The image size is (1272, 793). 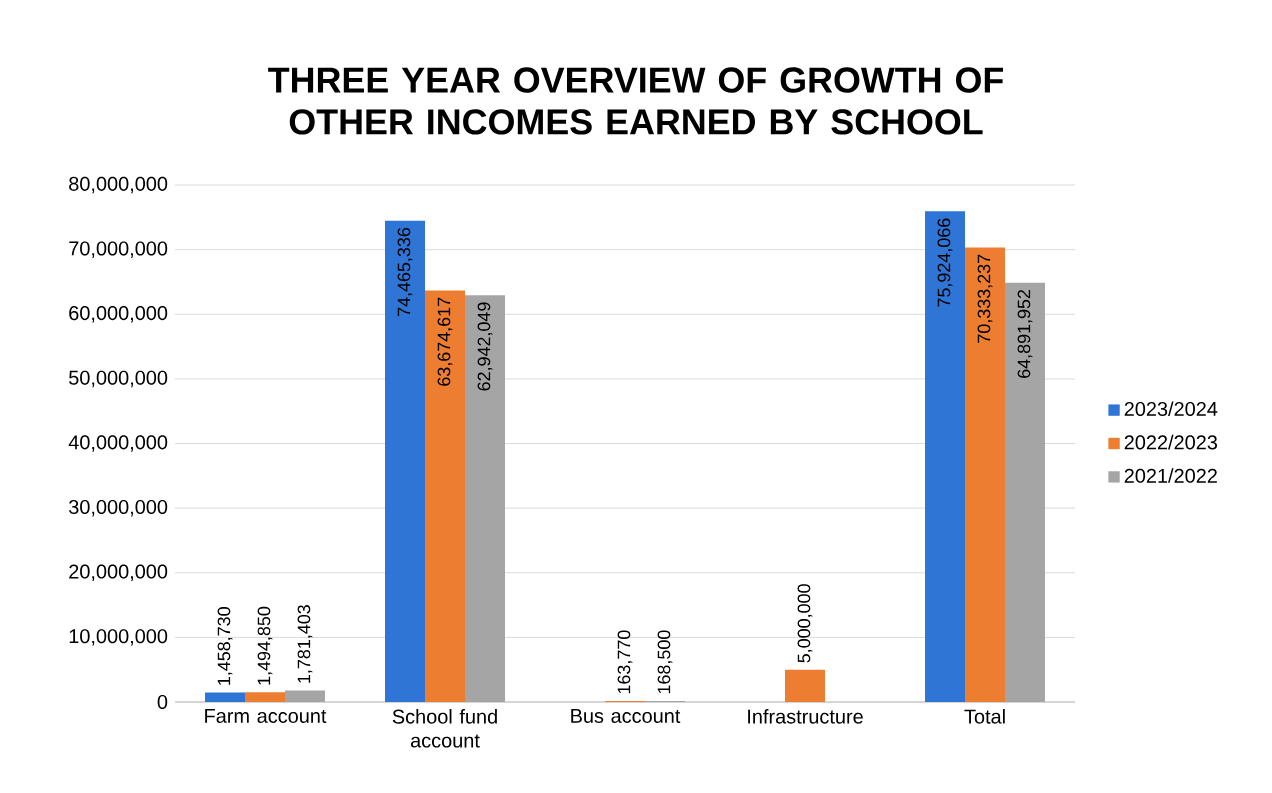 What do you see at coordinates (626, 716) in the screenshot?
I see `x-tick-label: Bus account` at bounding box center [626, 716].